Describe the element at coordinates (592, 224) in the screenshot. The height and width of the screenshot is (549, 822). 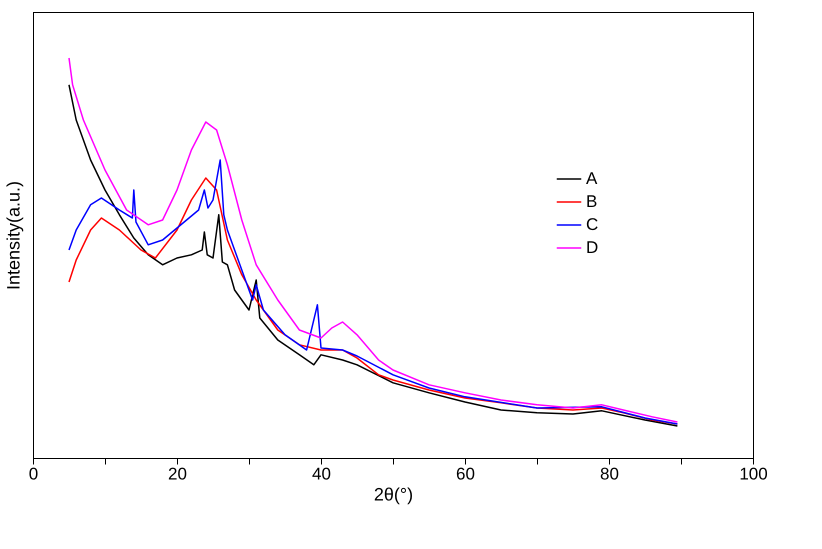
I see `legend-label: C` at that location.